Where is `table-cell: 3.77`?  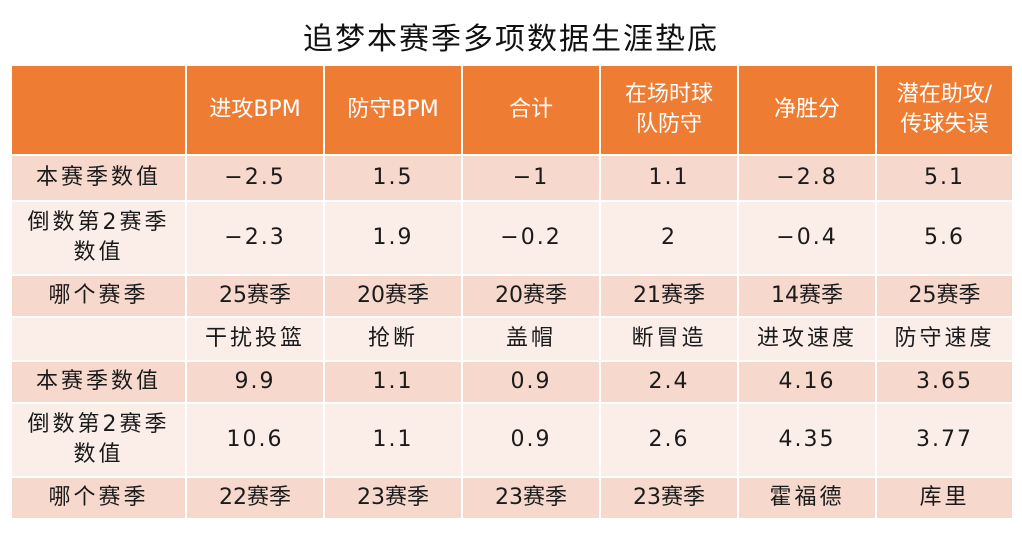 table-cell: 3.77 is located at coordinates (944, 440).